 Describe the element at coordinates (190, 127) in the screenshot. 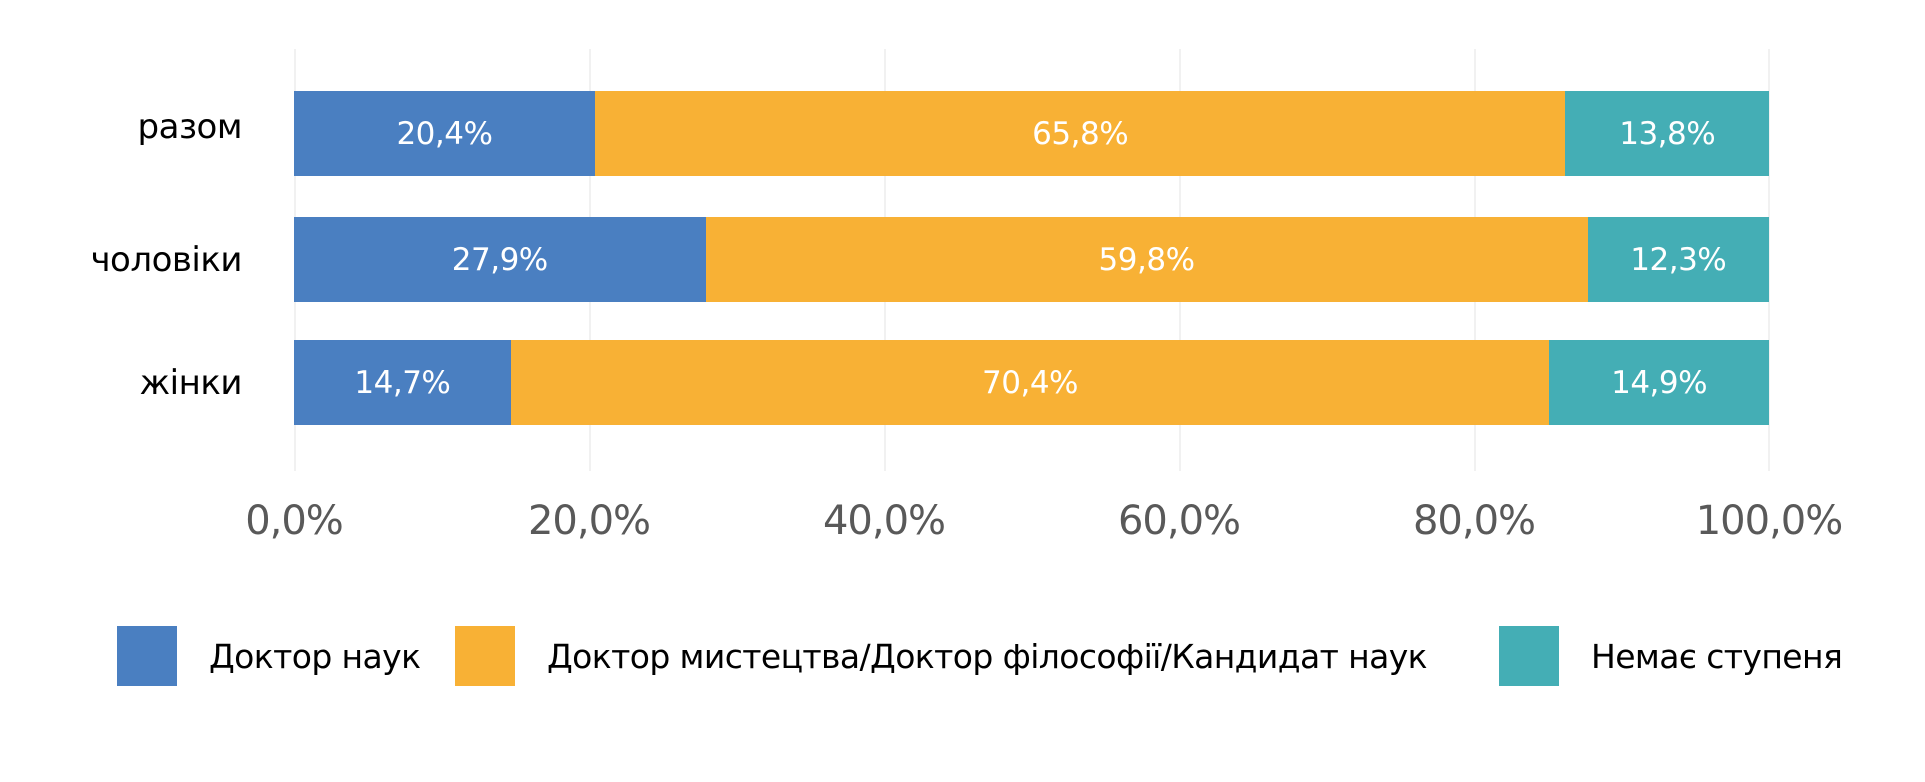

I see `category-label: разом` at that location.